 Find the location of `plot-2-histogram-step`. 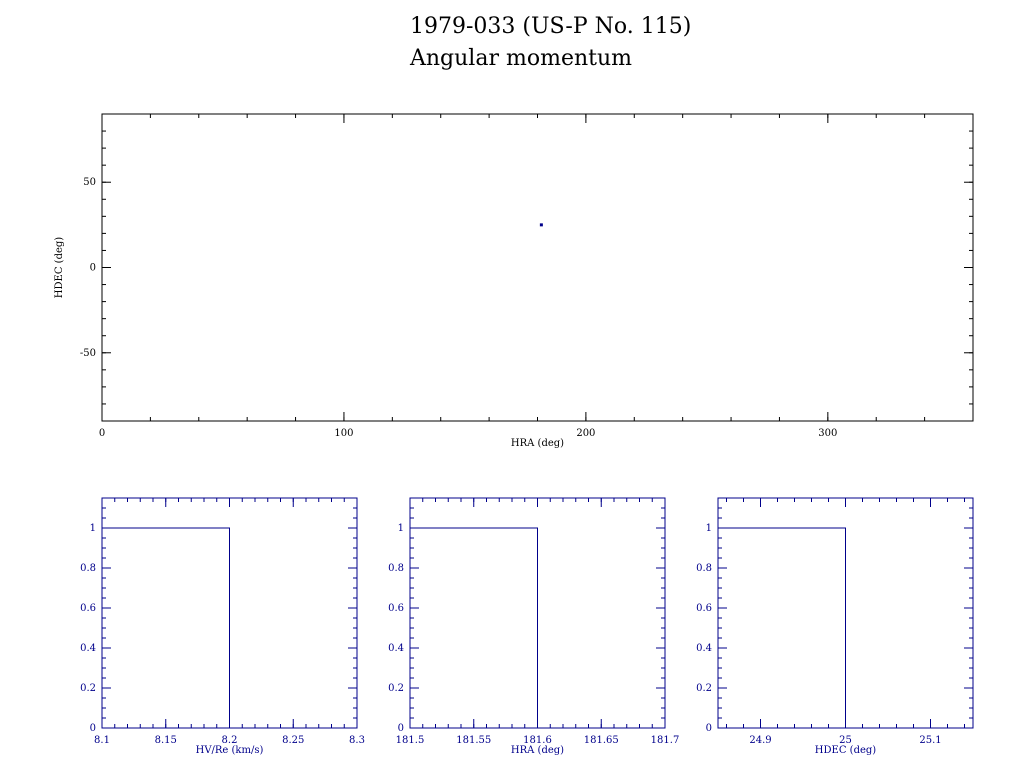

plot-2-histogram-step is located at coordinates (166, 627).